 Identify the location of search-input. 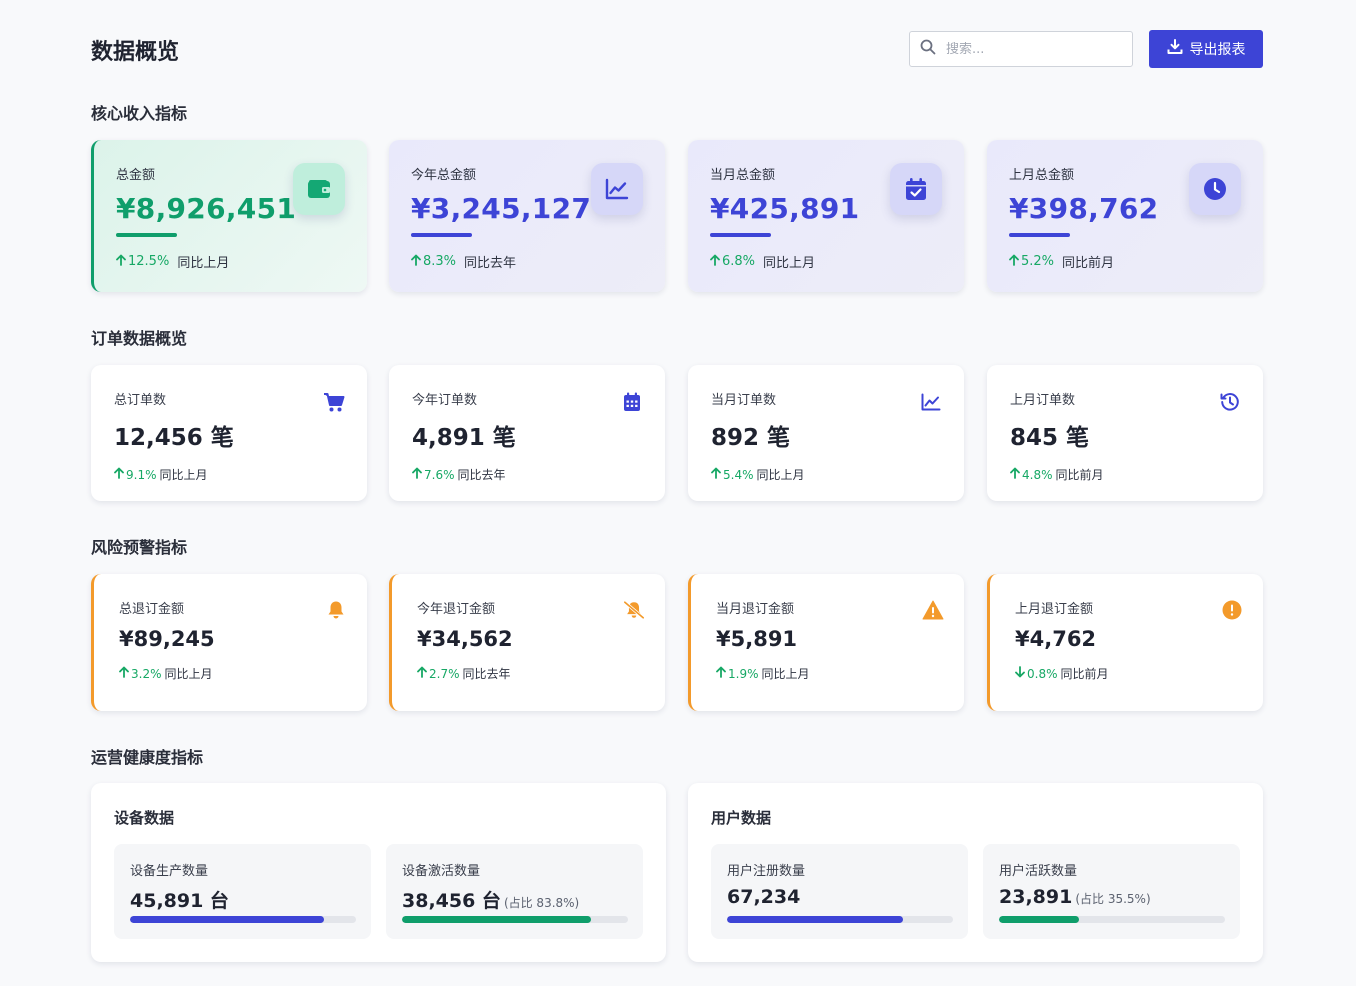
(1031, 49).